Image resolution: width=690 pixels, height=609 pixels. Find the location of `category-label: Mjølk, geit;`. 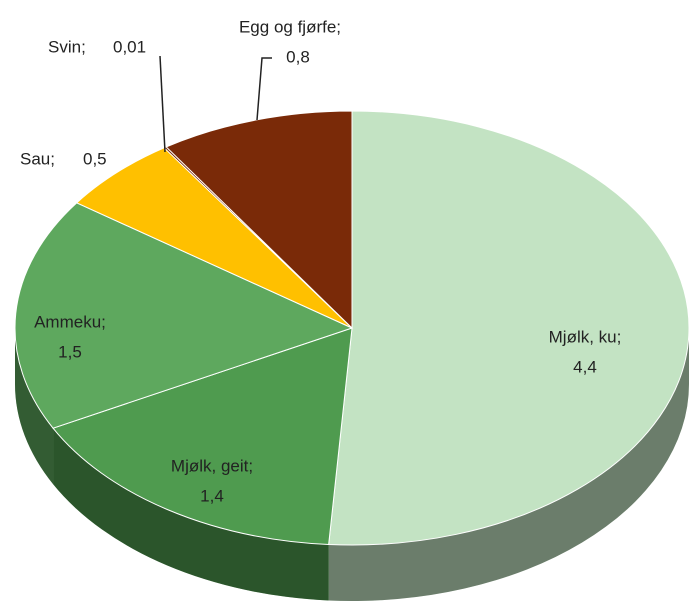

category-label: Mjølk, geit; is located at coordinates (212, 465).